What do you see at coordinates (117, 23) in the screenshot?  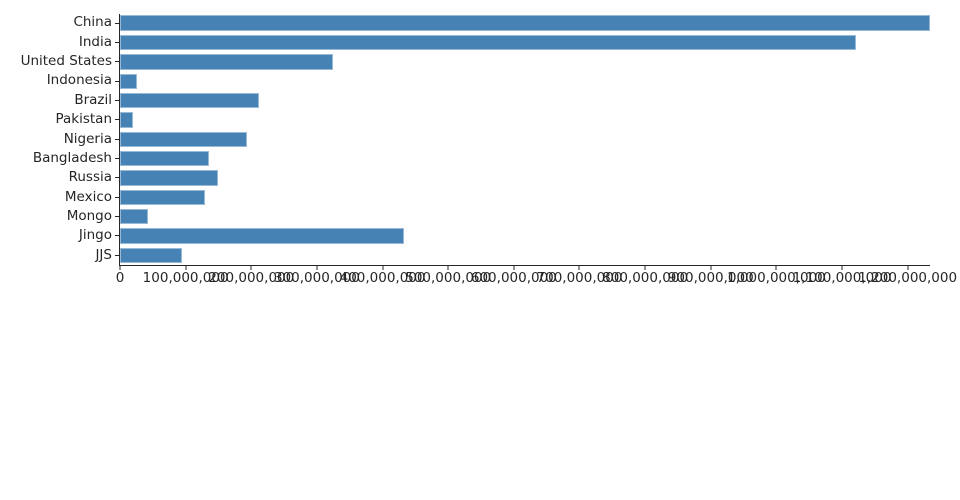 I see `y-tick-china` at bounding box center [117, 23].